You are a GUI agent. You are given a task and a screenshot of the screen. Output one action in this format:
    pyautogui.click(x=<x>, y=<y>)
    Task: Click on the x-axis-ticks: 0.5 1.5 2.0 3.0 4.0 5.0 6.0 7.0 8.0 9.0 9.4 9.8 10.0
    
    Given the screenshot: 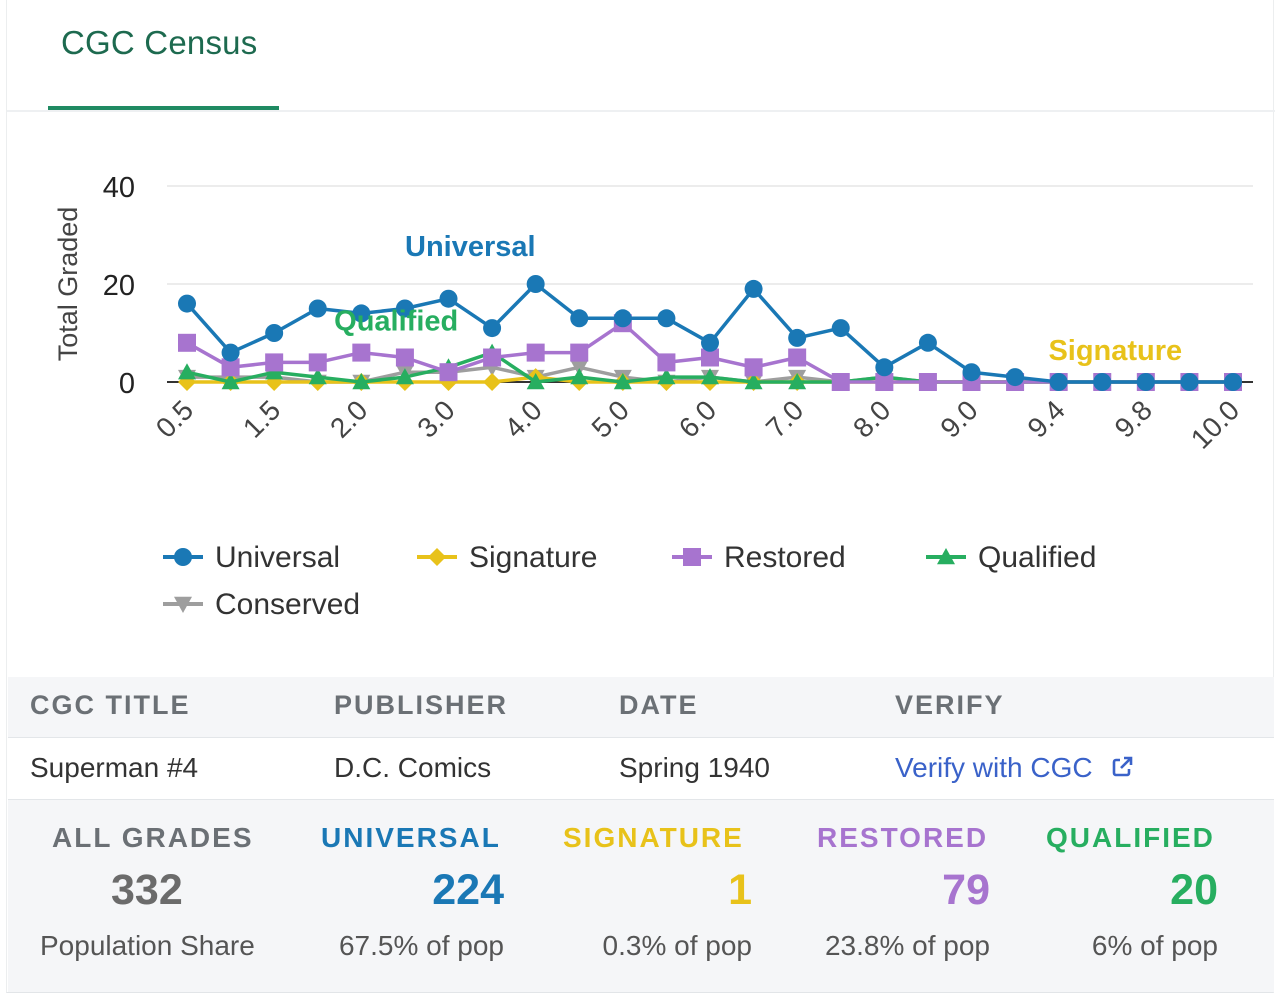 What is the action you would take?
    pyautogui.click(x=697, y=424)
    